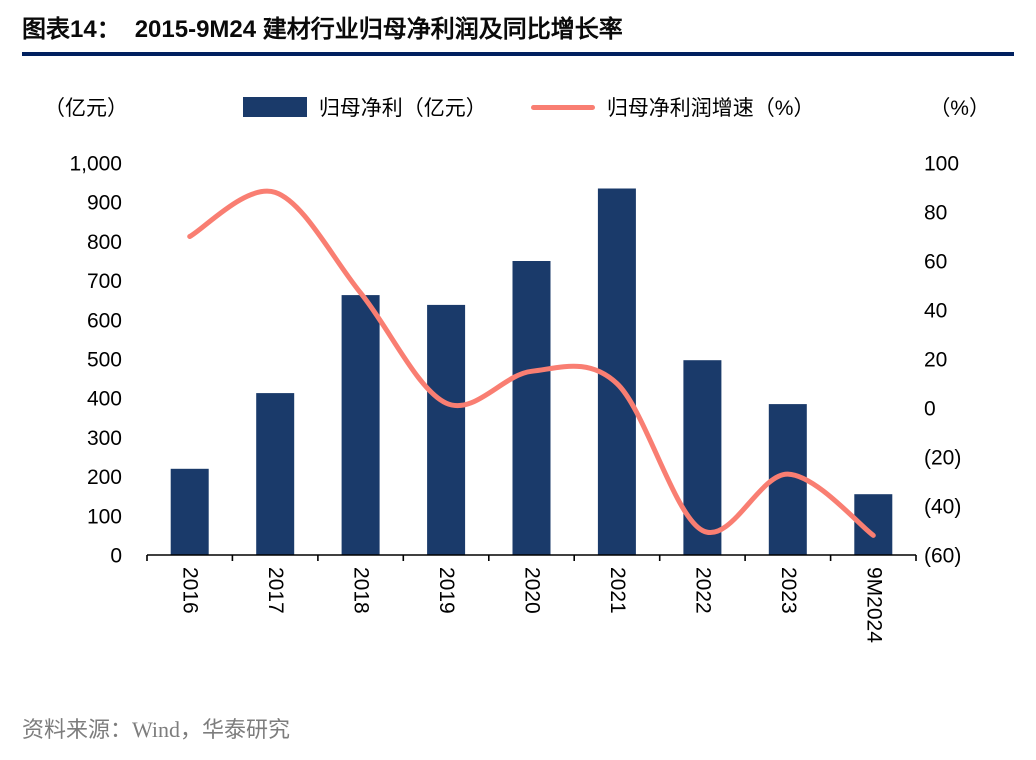  Describe the element at coordinates (935, 262) in the screenshot. I see `right-axis-tick: 60` at that location.